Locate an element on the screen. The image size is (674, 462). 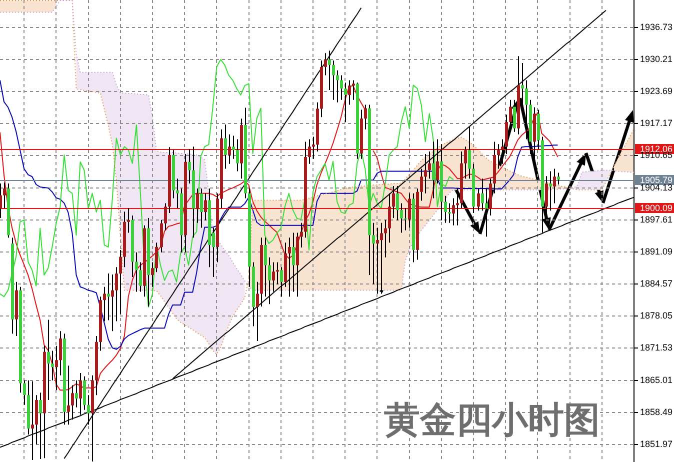
y-tick-label: 1891.09 is located at coordinates (656, 251).